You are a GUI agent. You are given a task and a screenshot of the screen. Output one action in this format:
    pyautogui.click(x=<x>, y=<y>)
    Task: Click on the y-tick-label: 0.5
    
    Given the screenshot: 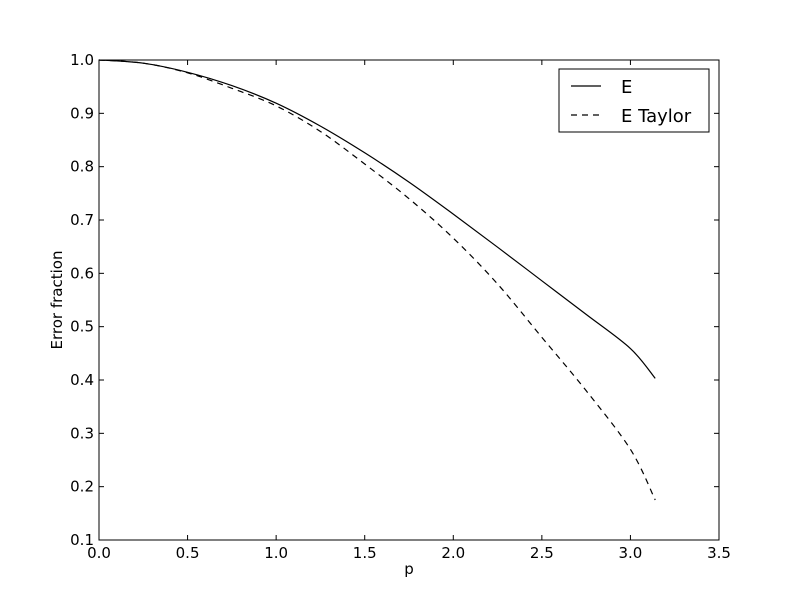 What is the action you would take?
    pyautogui.click(x=82, y=327)
    